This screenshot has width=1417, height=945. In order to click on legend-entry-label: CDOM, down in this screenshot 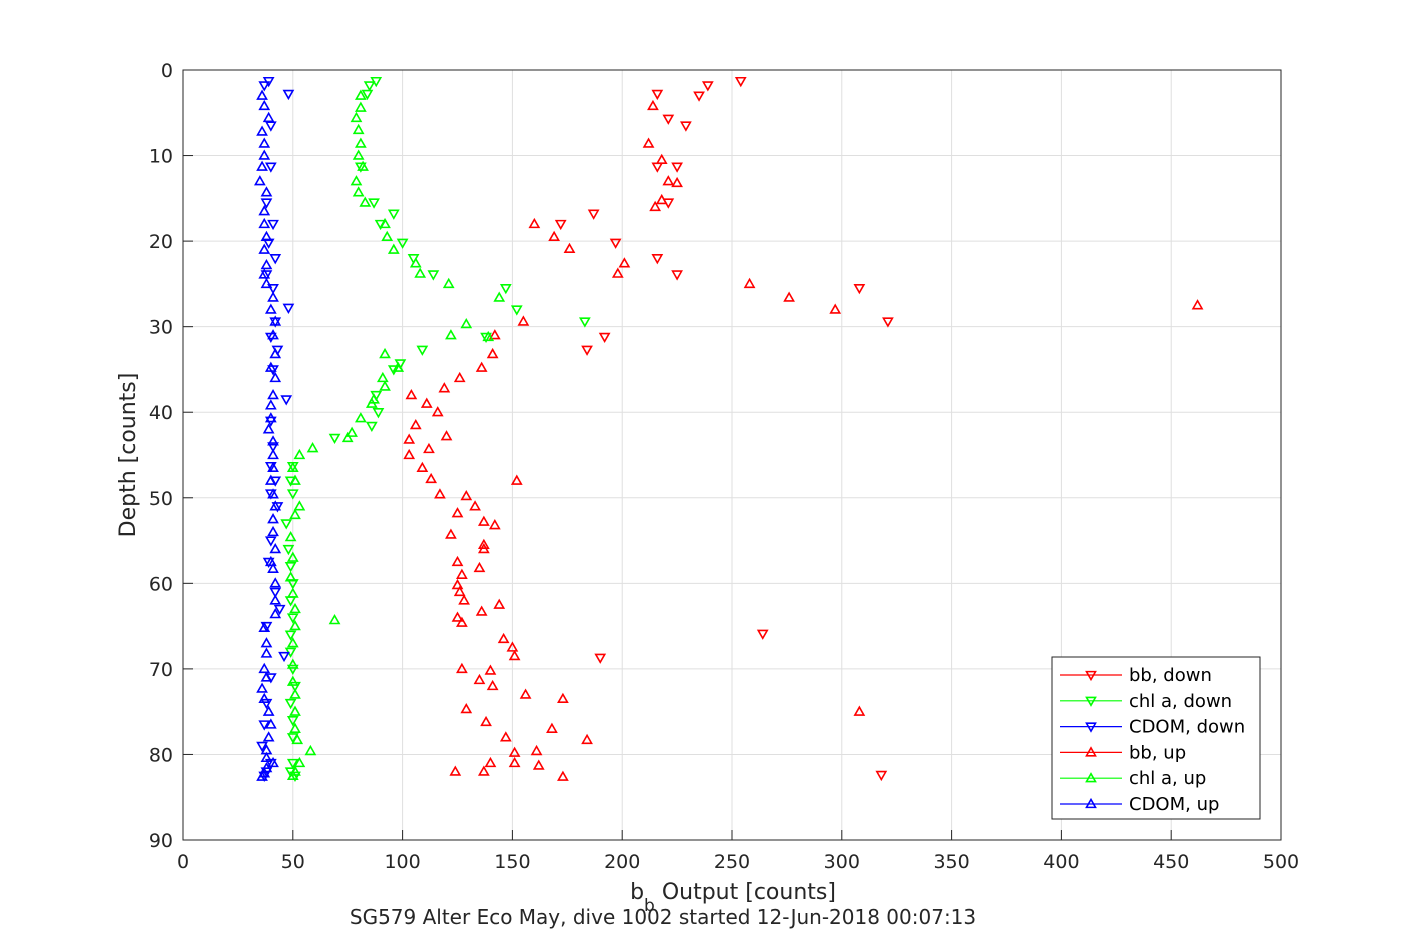, I will do `click(1187, 727)`.